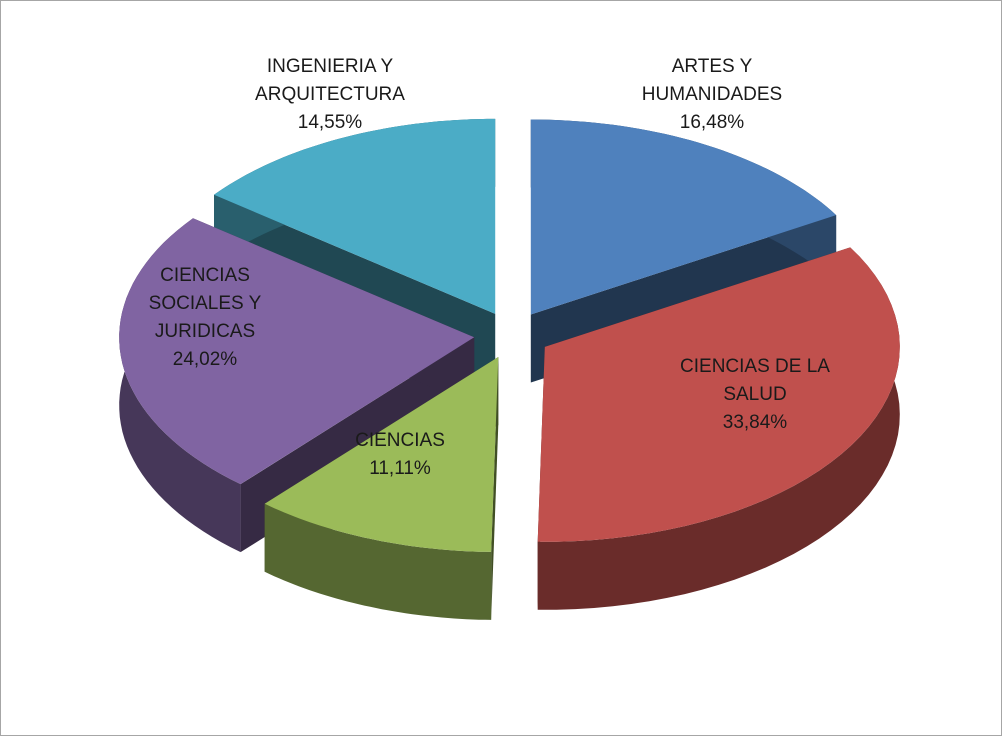 The height and width of the screenshot is (736, 1002). Describe the element at coordinates (205, 359) in the screenshot. I see `value-label: 24,02%` at that location.